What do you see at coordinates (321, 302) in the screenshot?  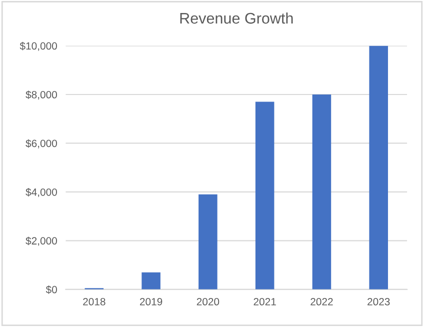 I see `x-tick-label: 2022` at bounding box center [321, 302].